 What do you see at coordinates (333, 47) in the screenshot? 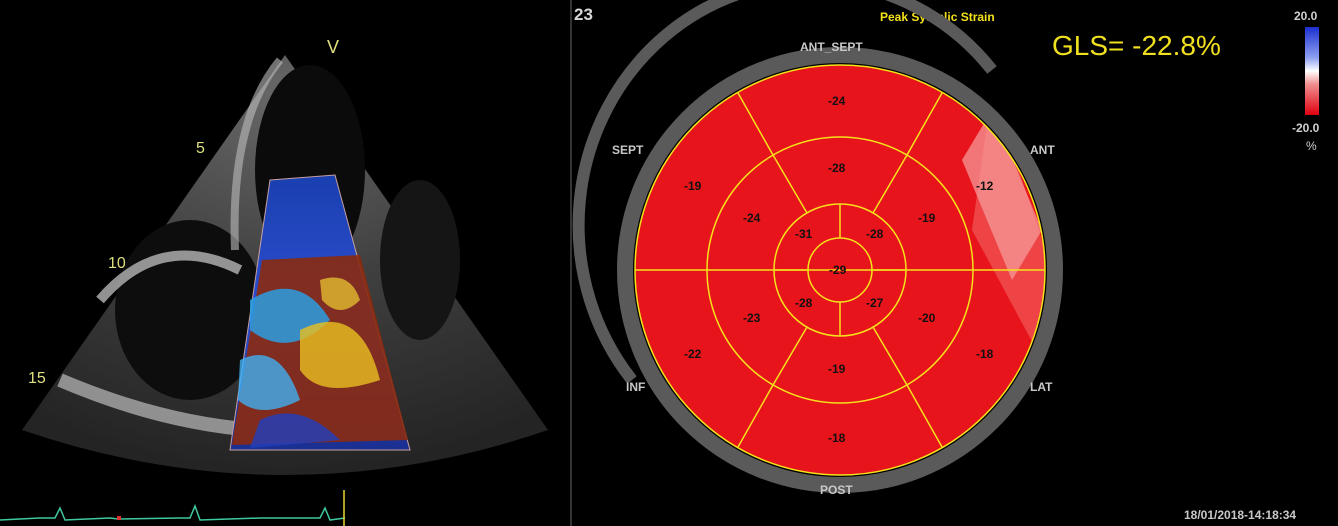
I see `view-marker: V` at bounding box center [333, 47].